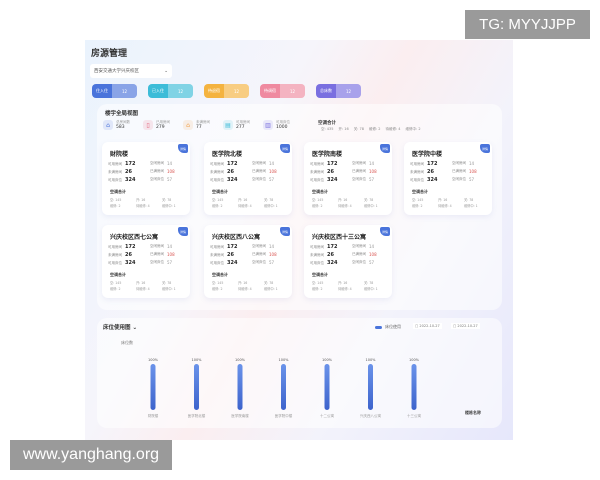 This screenshot has width=600, height=480. Describe the element at coordinates (167, 200) in the screenshot. I see `ac-item: 关: 78` at that location.